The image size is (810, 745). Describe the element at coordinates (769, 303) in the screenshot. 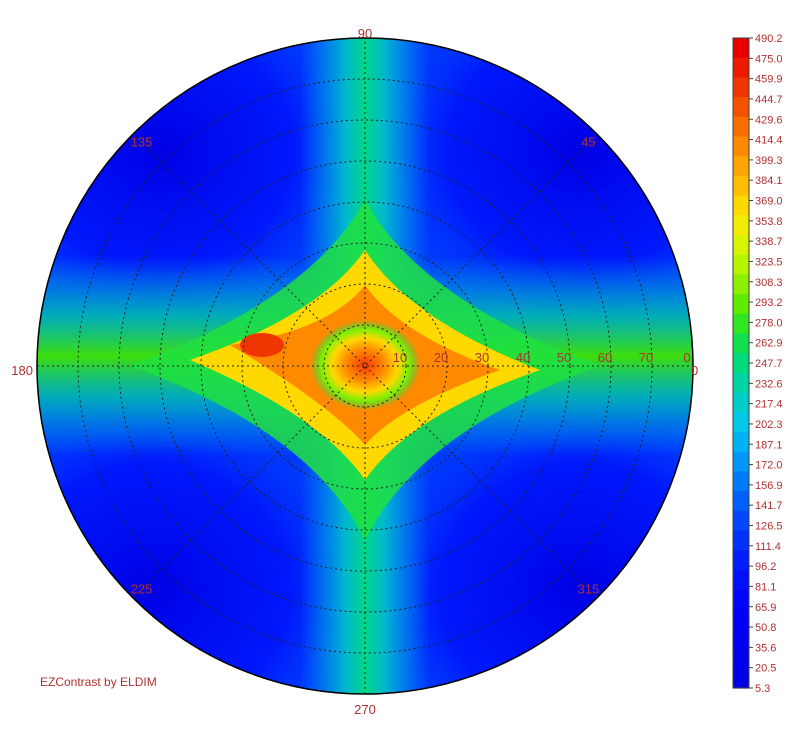

I see `colorbar-label: 293.2` at that location.